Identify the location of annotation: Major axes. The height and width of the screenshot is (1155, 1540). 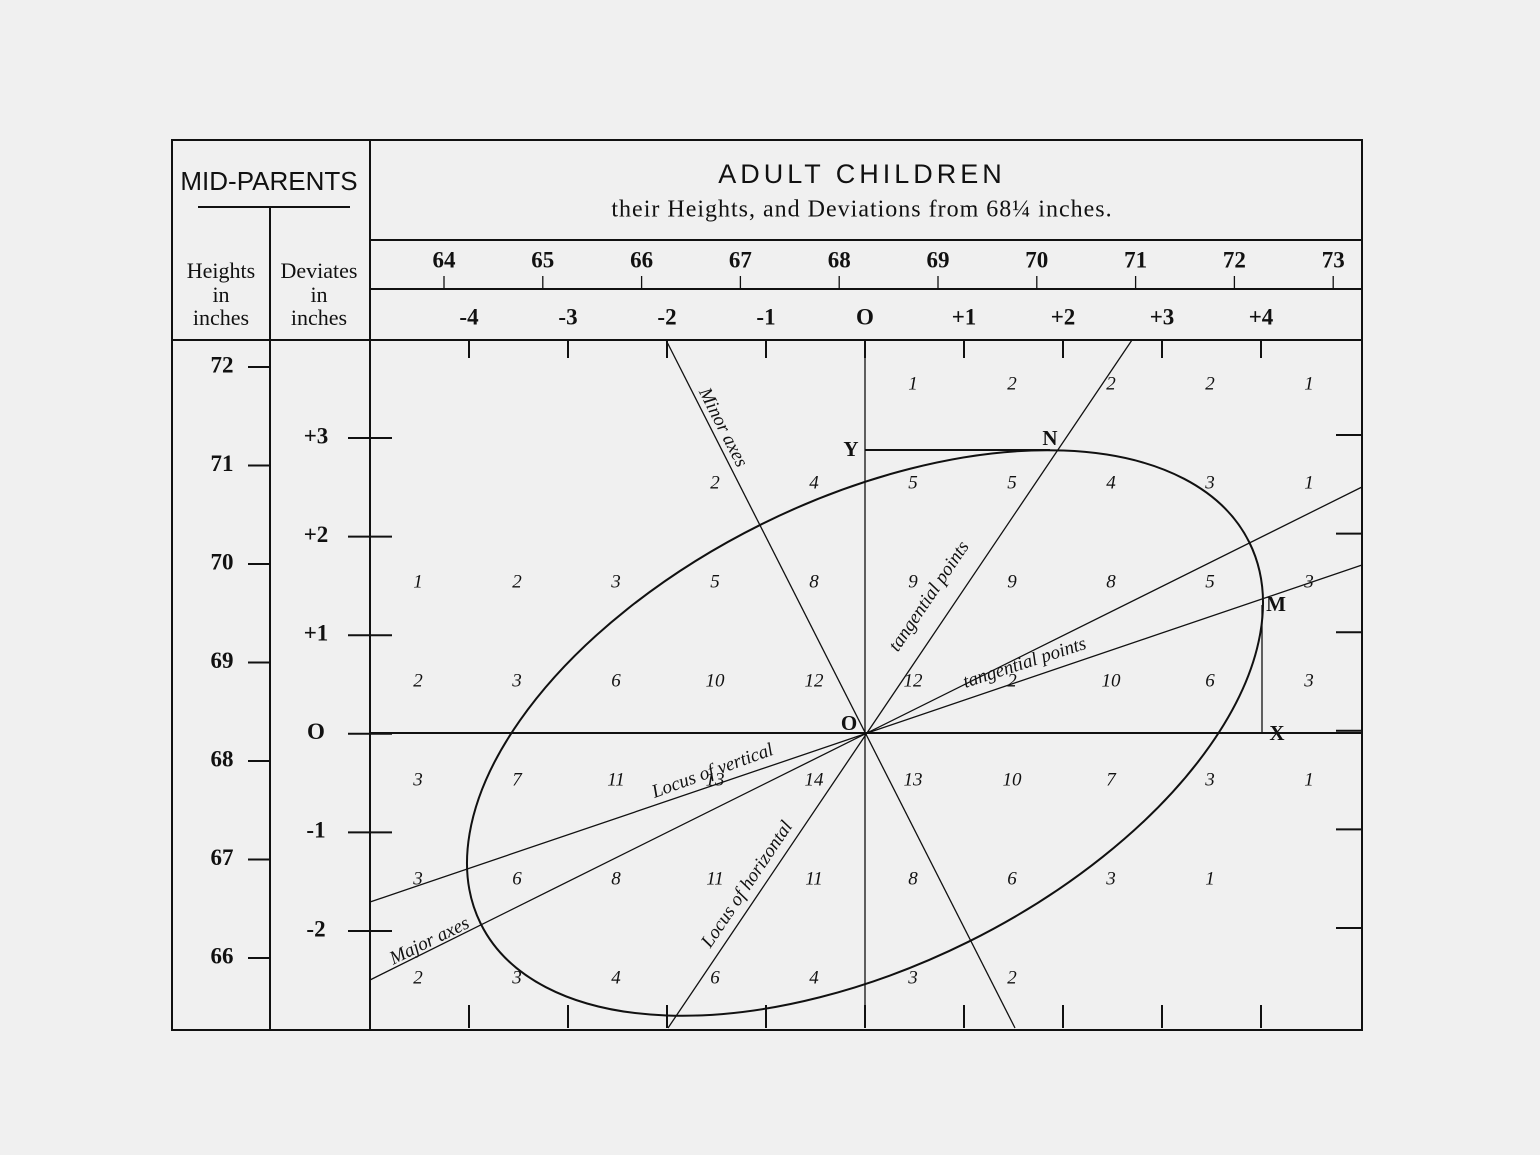
(428, 941).